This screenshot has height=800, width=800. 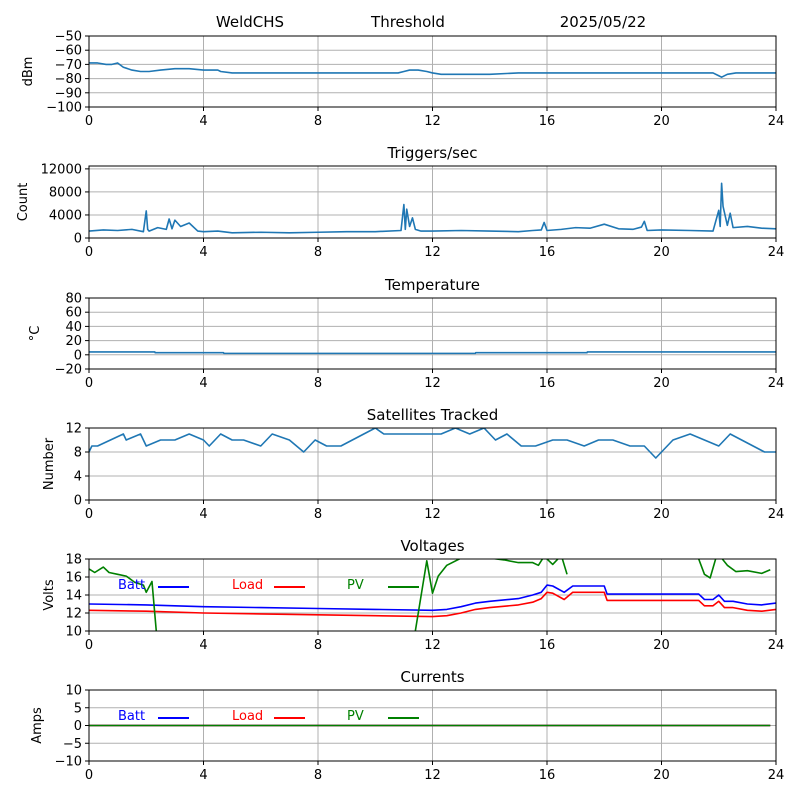 What do you see at coordinates (68, 79) in the screenshot?
I see `y-tick-label: −80` at bounding box center [68, 79].